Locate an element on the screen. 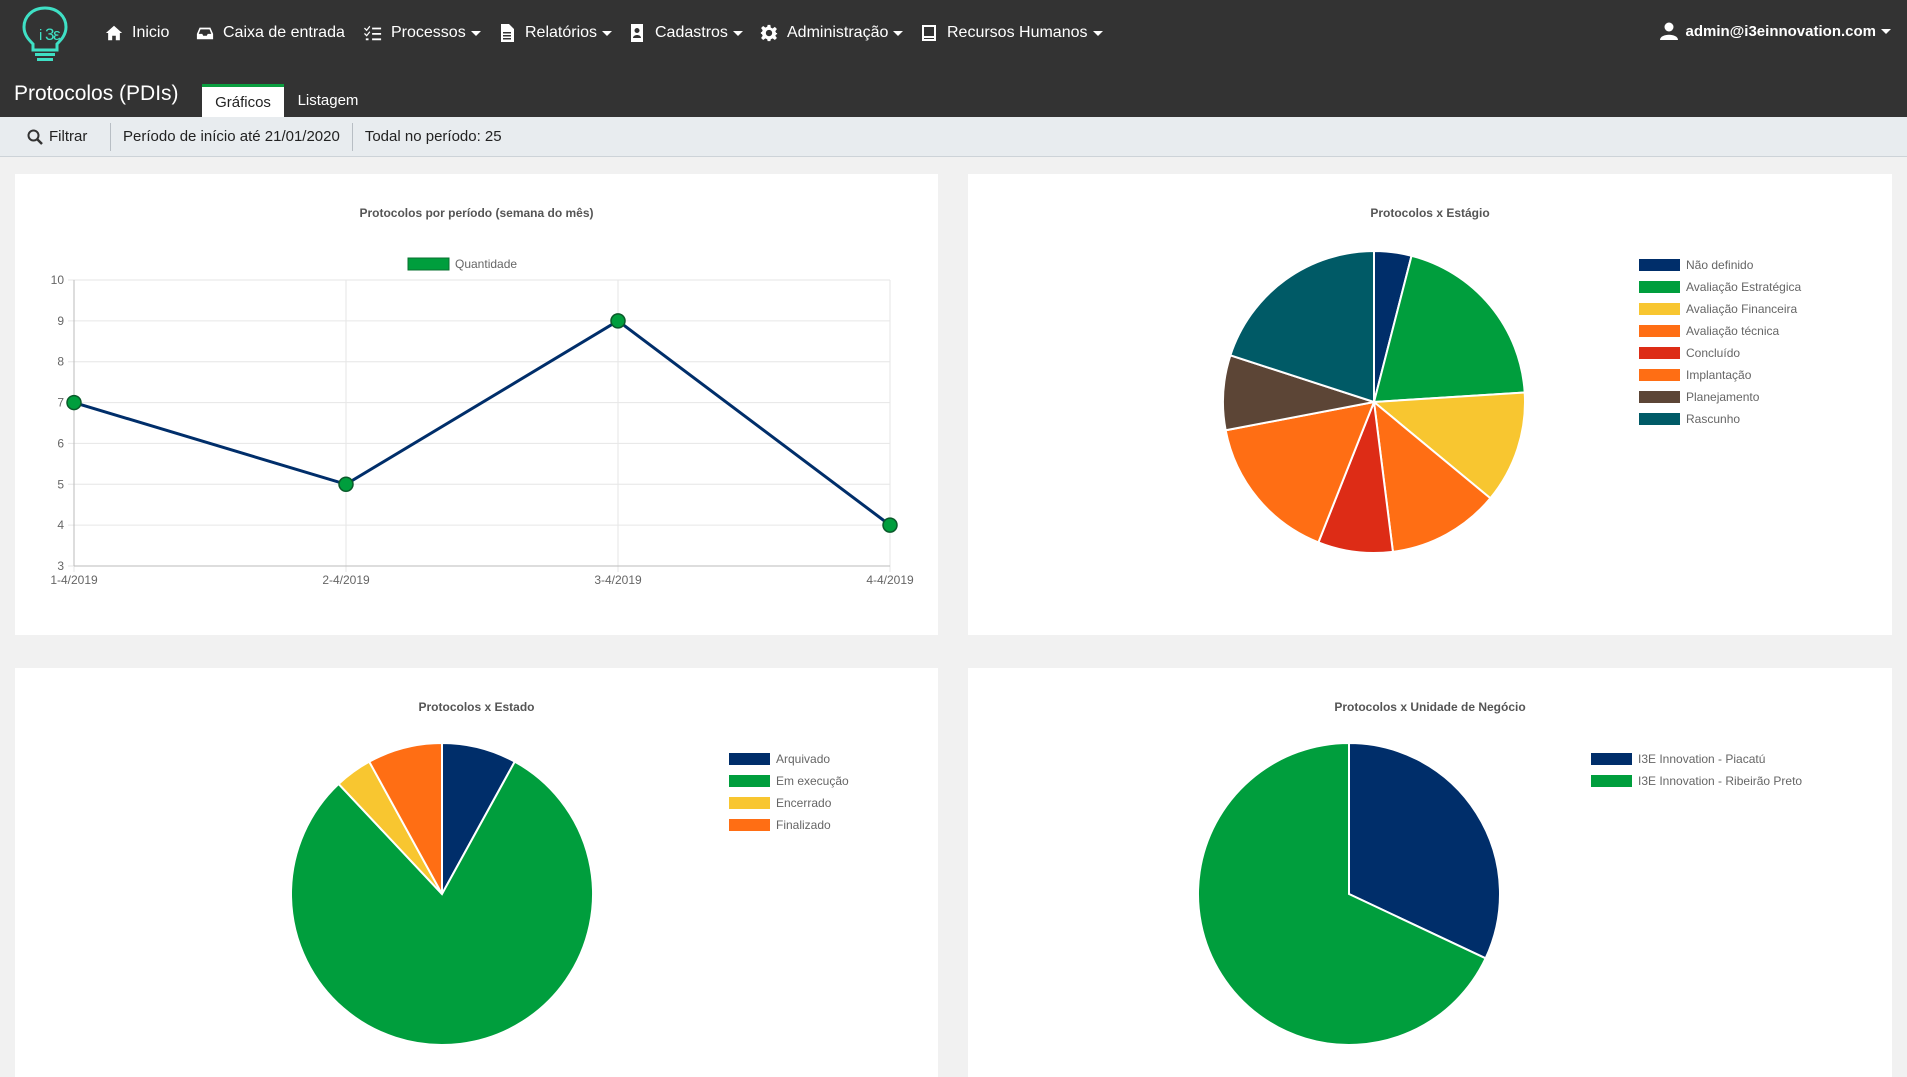 The image size is (1907, 1077). legend-label: Planejamento is located at coordinates (1723, 397).